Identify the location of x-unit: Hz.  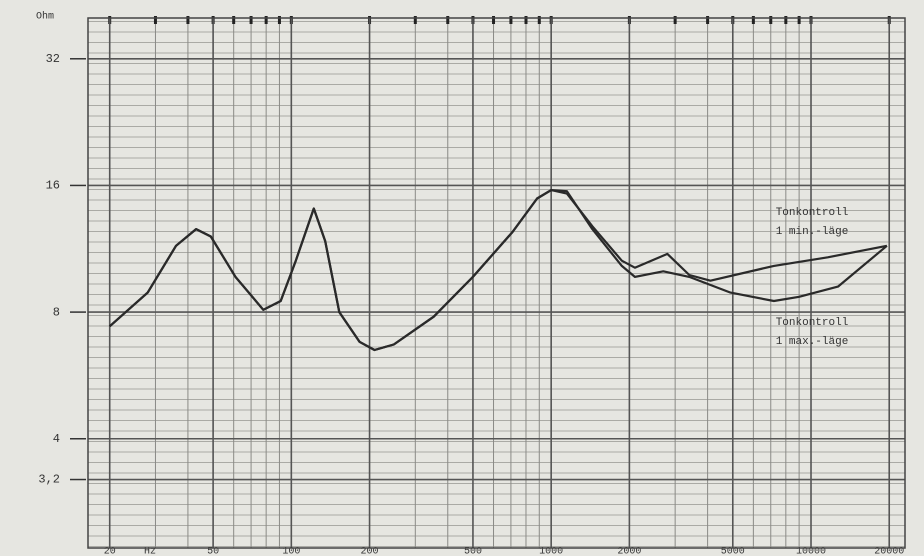
(150, 551).